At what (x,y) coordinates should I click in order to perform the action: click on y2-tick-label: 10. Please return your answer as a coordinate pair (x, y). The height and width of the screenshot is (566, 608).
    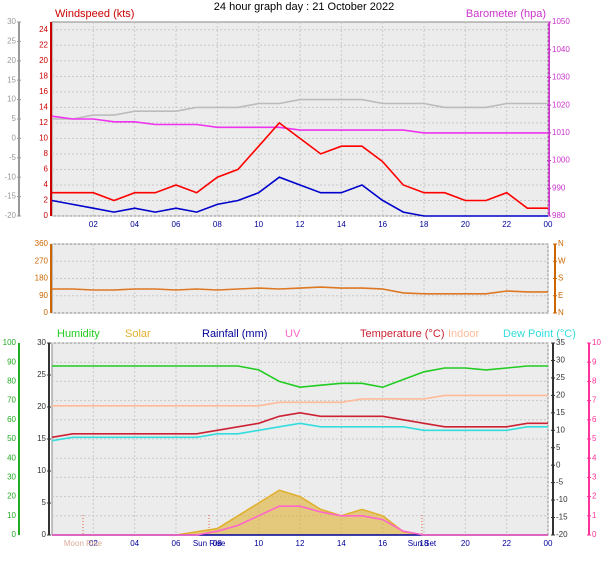
    Looking at the image, I should click on (560, 429).